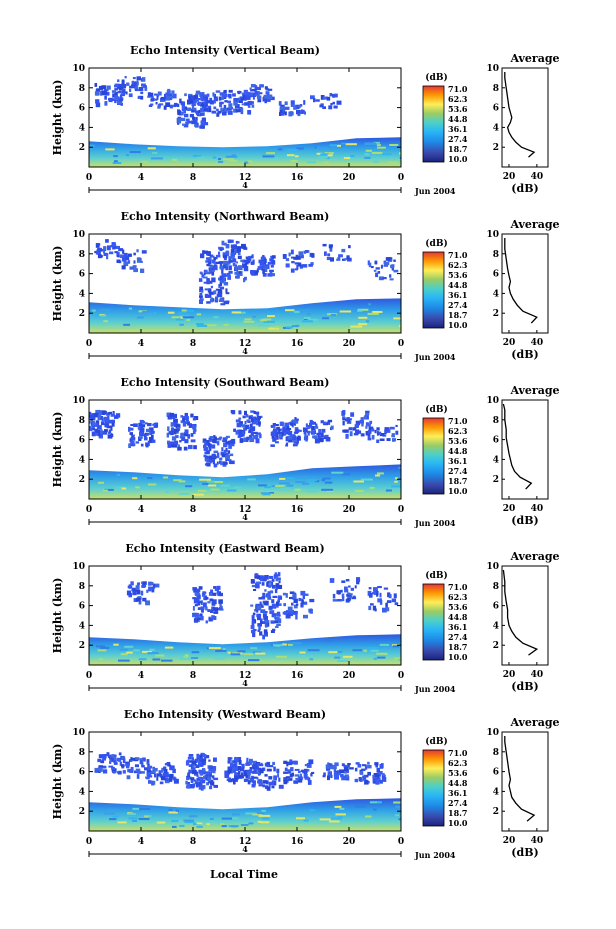 The width and height of the screenshot is (616, 929). What do you see at coordinates (193, 676) in the screenshot?
I see `x-tick-label: 8` at bounding box center [193, 676].